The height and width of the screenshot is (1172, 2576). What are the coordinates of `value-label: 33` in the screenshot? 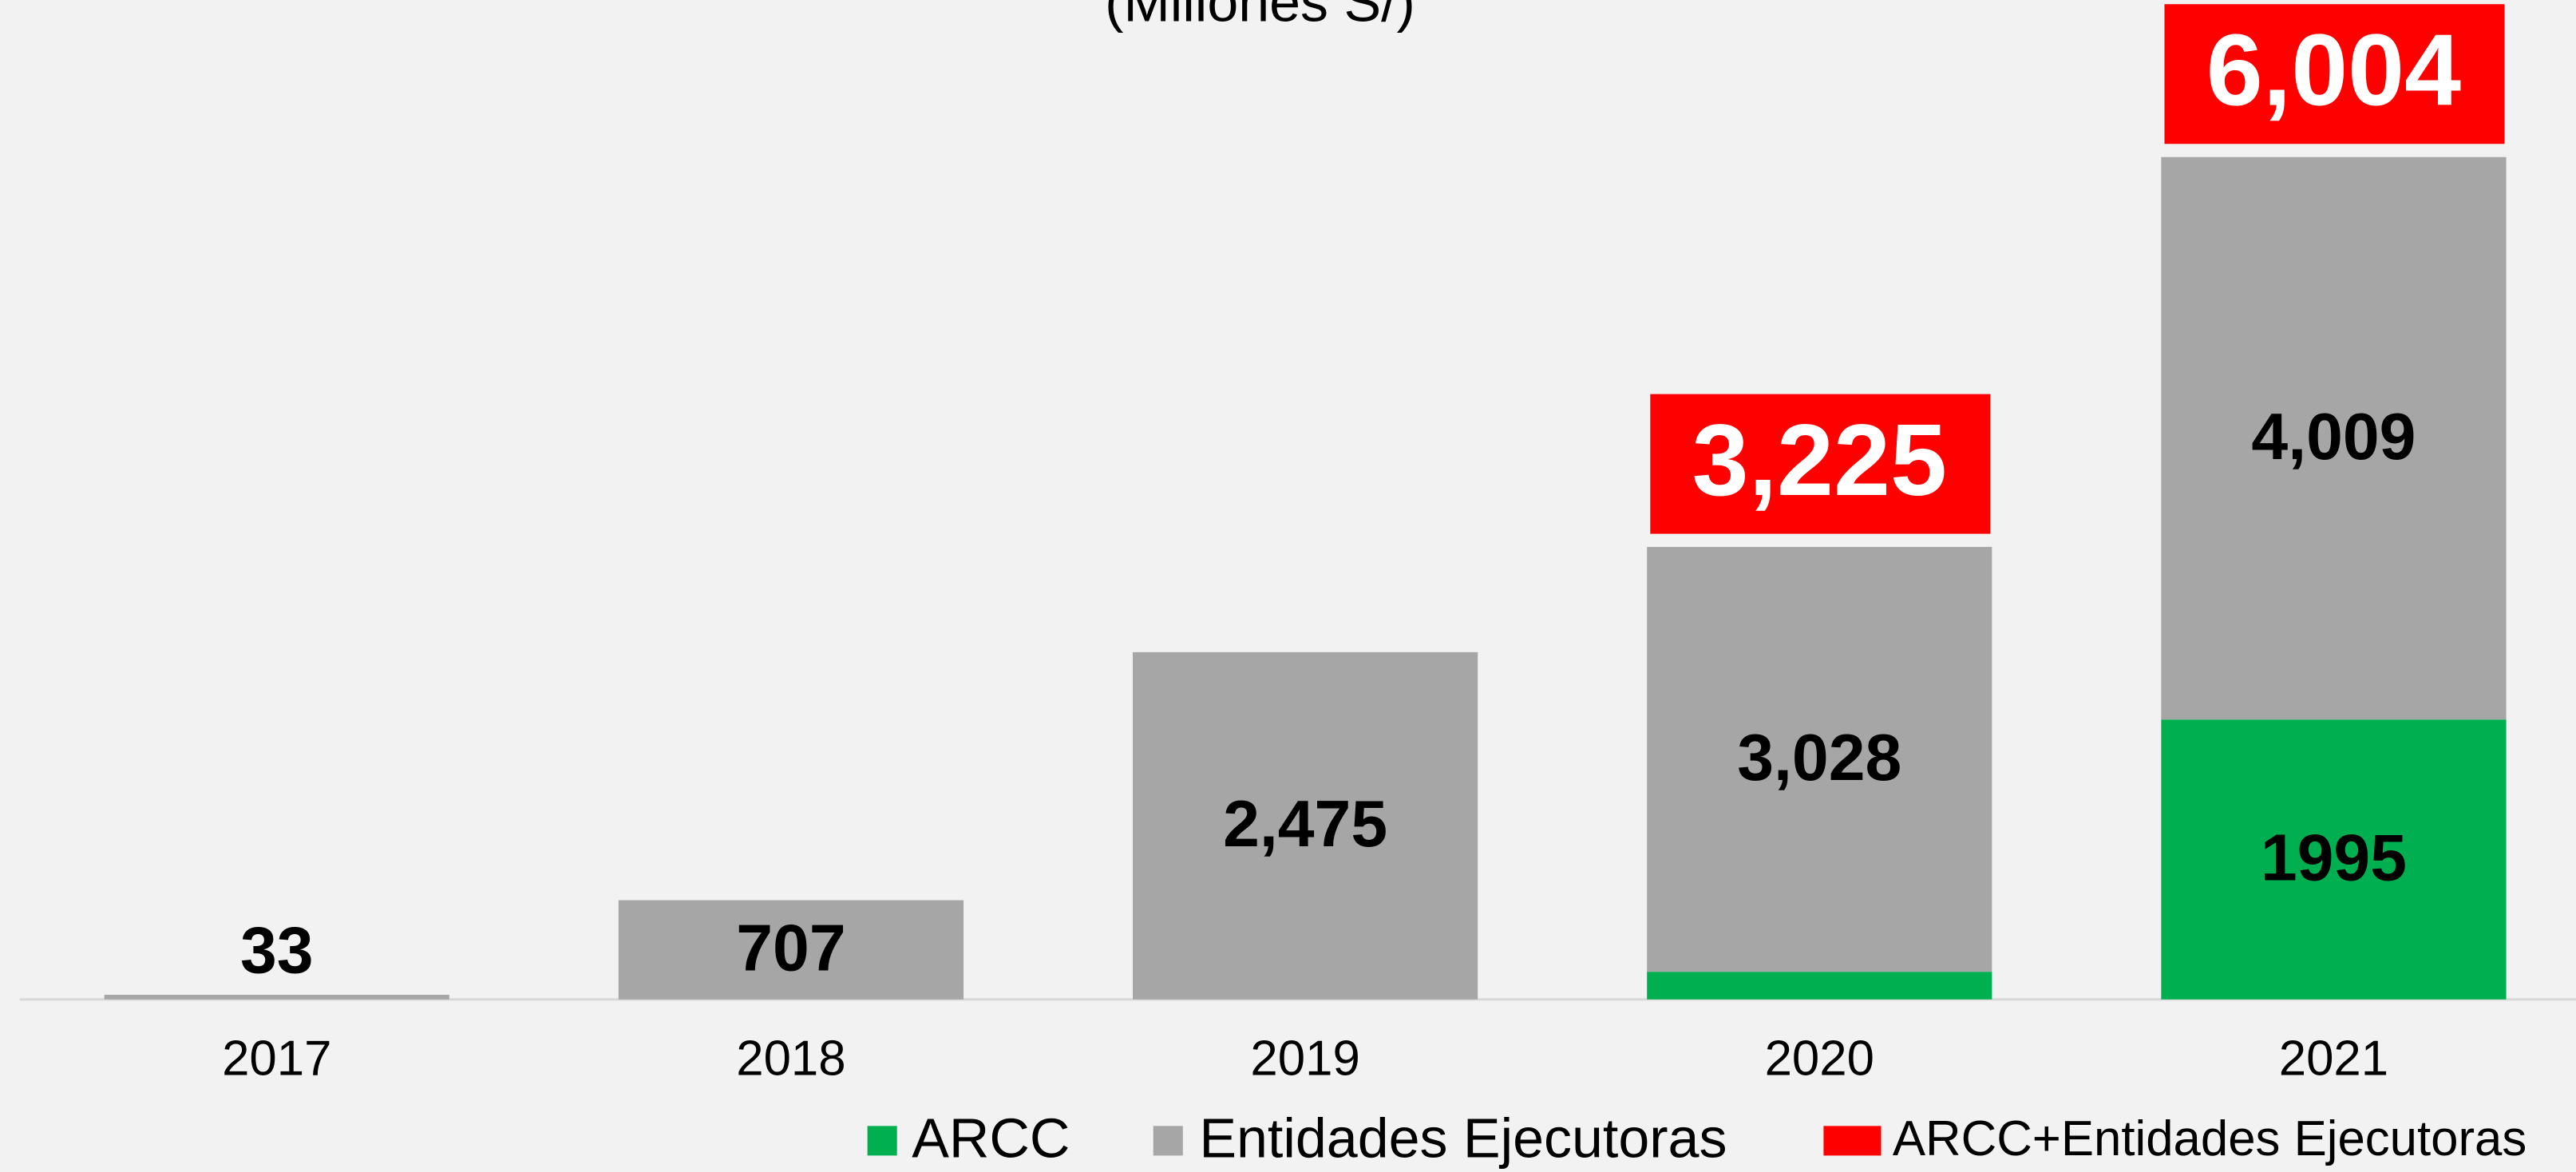 It's located at (277, 950).